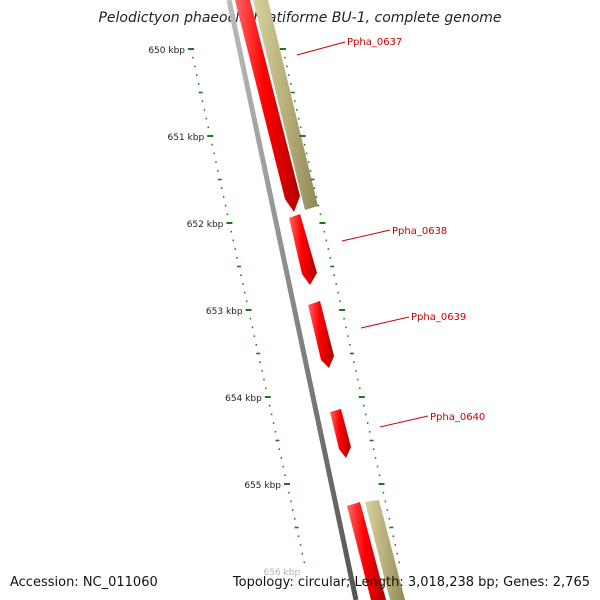 Image resolution: width=600 pixels, height=600 pixels. I want to click on kbp-label: 653 kbp, so click(224, 312).